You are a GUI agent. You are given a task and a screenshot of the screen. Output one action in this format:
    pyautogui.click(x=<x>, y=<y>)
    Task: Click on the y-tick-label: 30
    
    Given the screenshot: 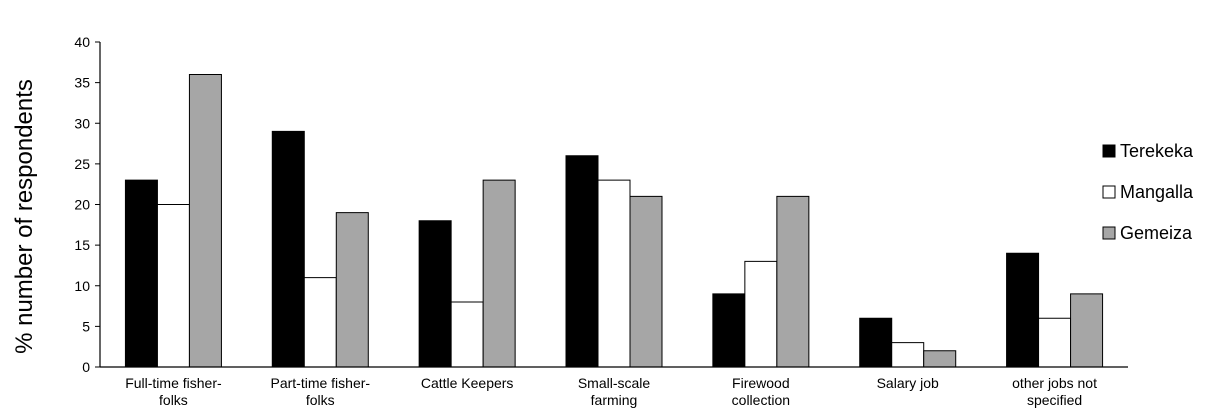 What is the action you would take?
    pyautogui.click(x=82, y=123)
    